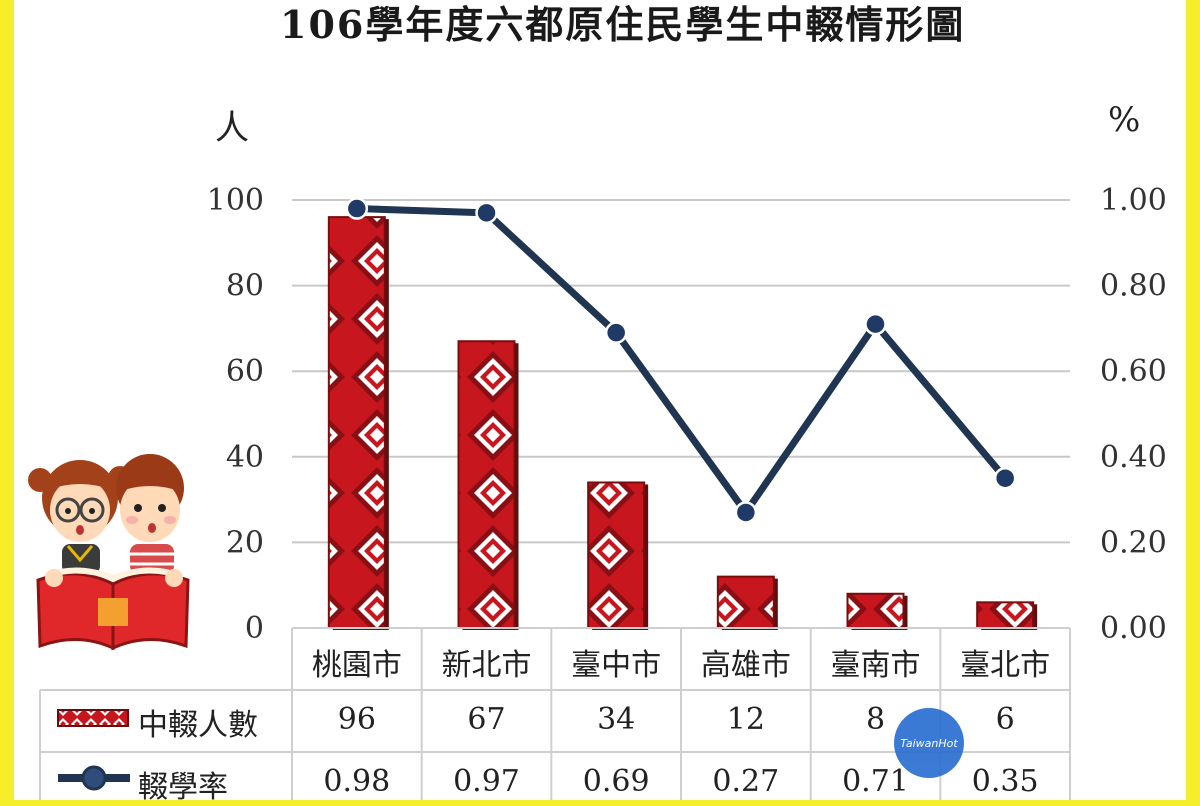  I want to click on rate-value-cell: 0.35, so click(1005, 781).